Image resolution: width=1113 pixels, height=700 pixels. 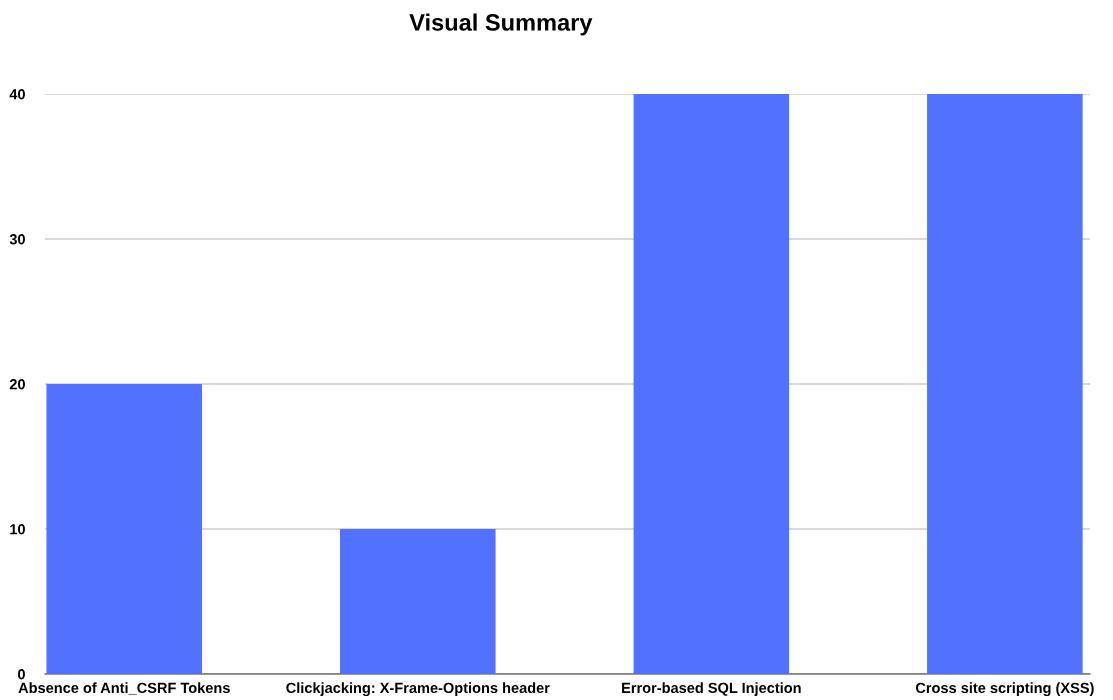 I want to click on y-tick-label: 30, so click(x=17, y=239).